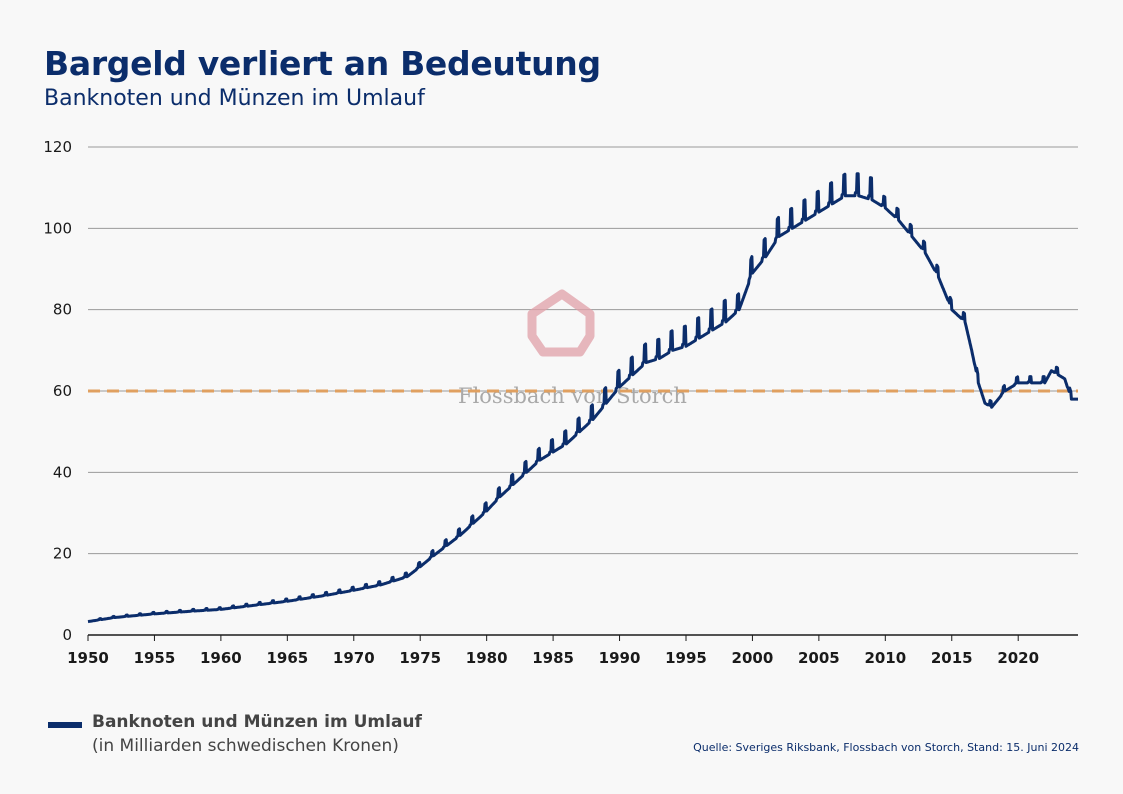 This screenshot has height=794, width=1123. I want to click on x-tick-label: 1990, so click(620, 658).